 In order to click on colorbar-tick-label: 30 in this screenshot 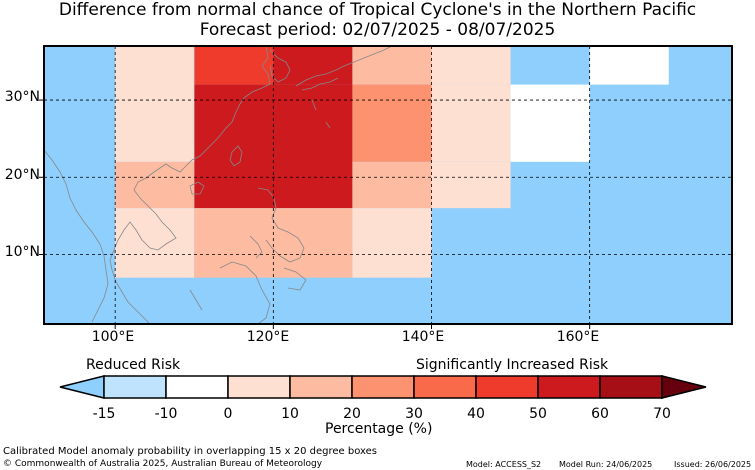, I will do `click(414, 414)`.